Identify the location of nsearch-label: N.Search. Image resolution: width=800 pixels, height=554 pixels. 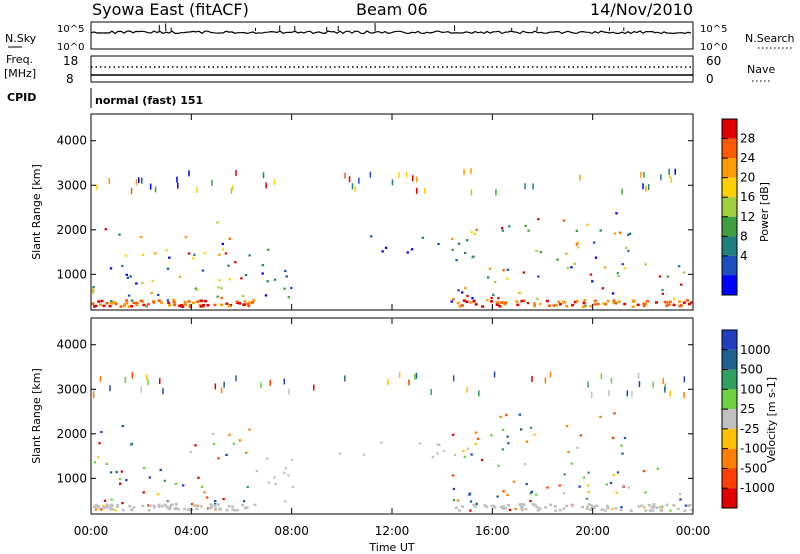
(770, 38).